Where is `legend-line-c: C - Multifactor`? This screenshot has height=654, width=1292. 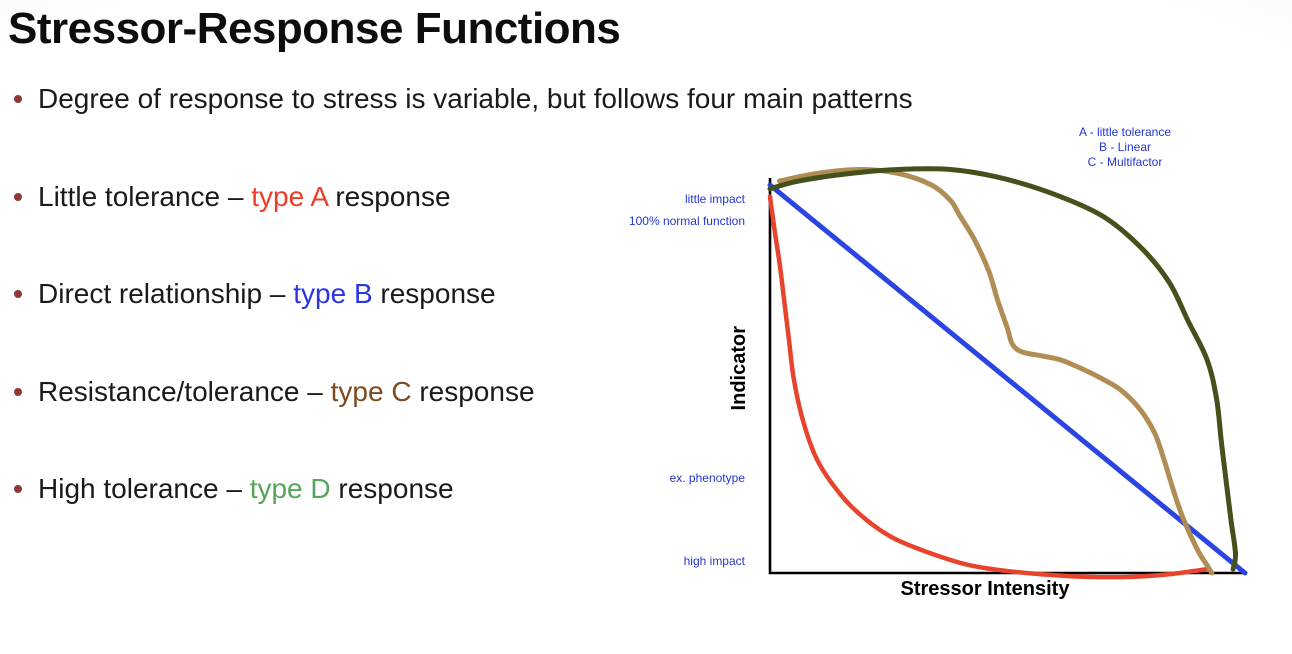 legend-line-c: C - Multifactor is located at coordinates (1125, 162).